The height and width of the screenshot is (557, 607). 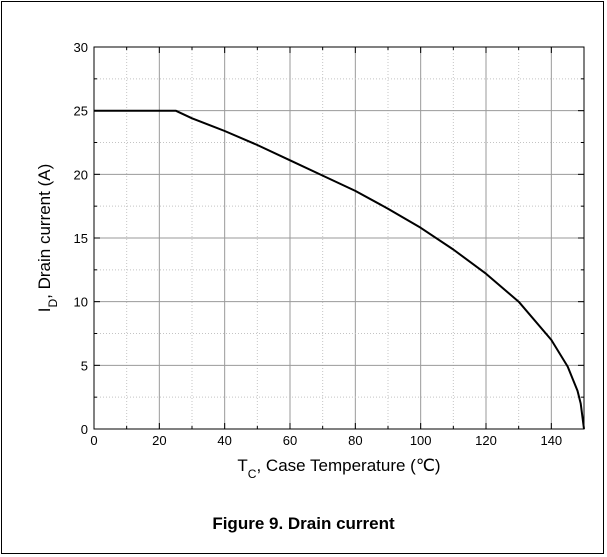 I want to click on y-tick-label: 25, so click(x=81, y=111).